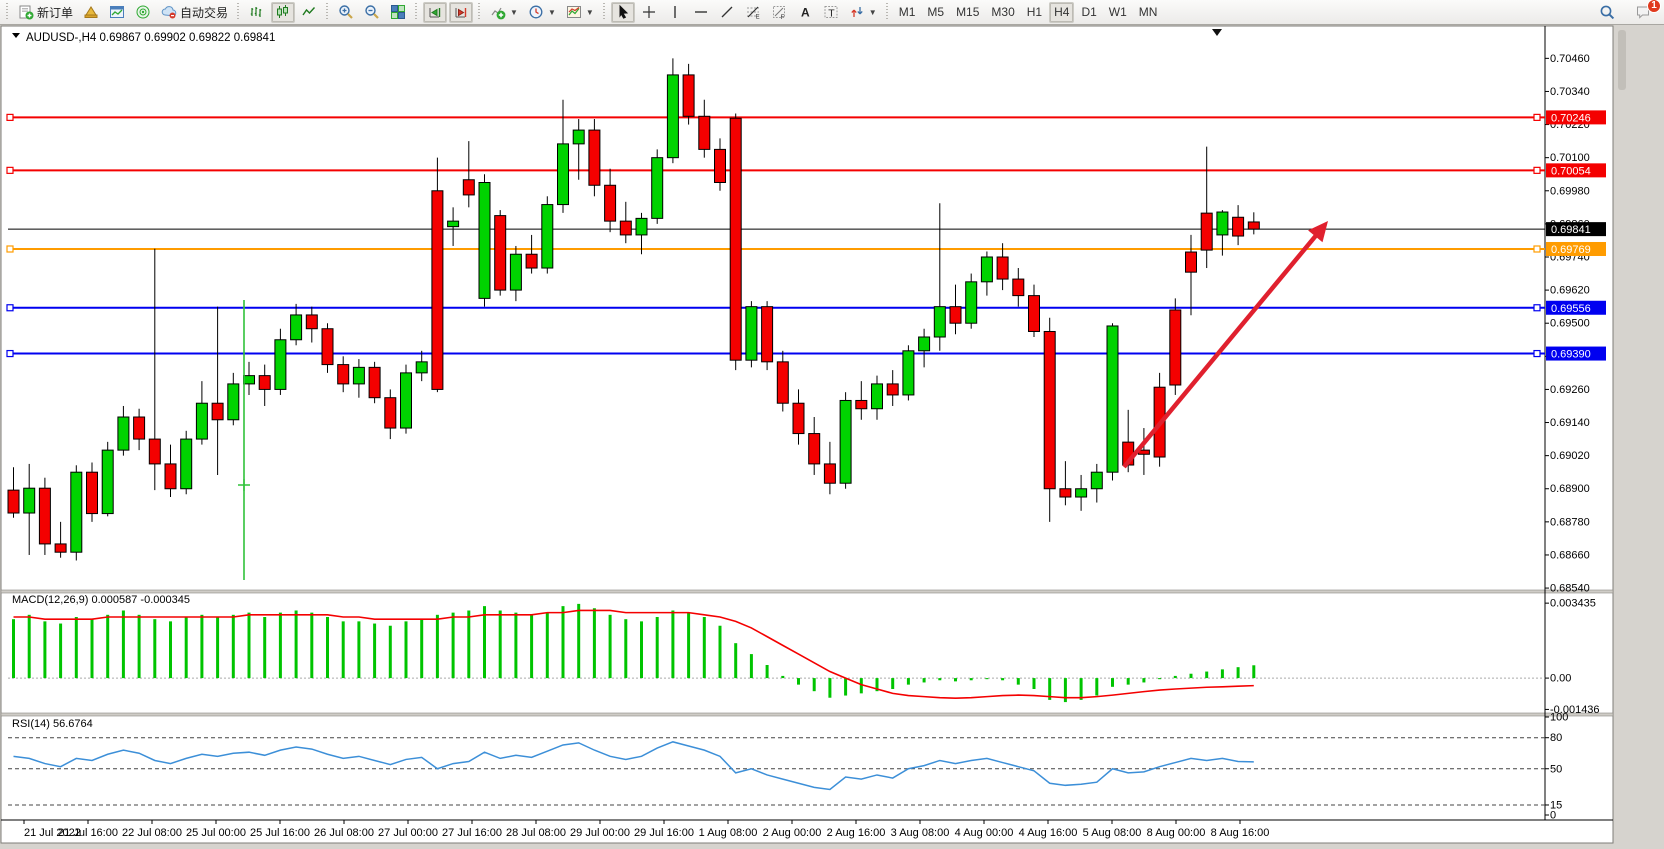 The image size is (1664, 849). Describe the element at coordinates (863, 12) in the screenshot. I see `arrow-objects-button: ▼` at that location.